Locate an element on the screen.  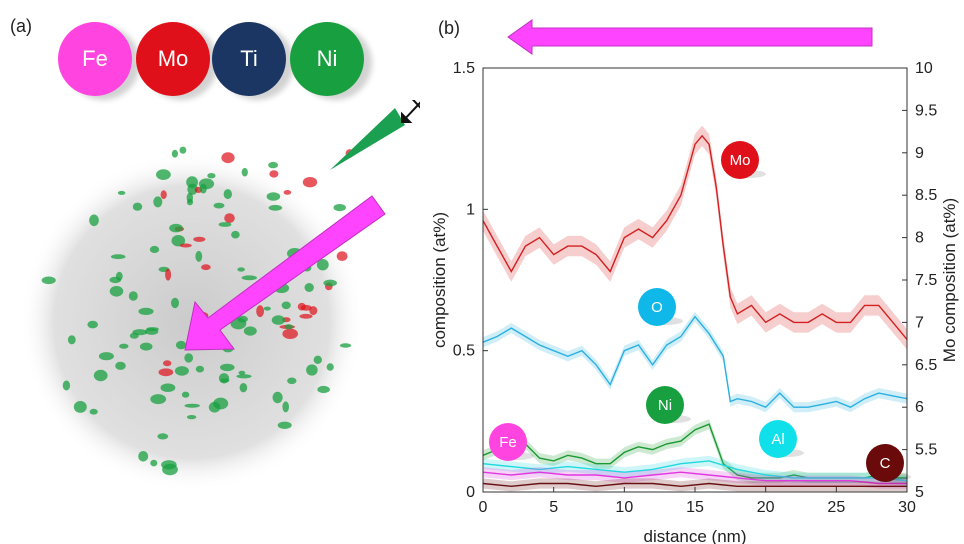
x-axis-title: distance (nm) is located at coordinates (695, 535).